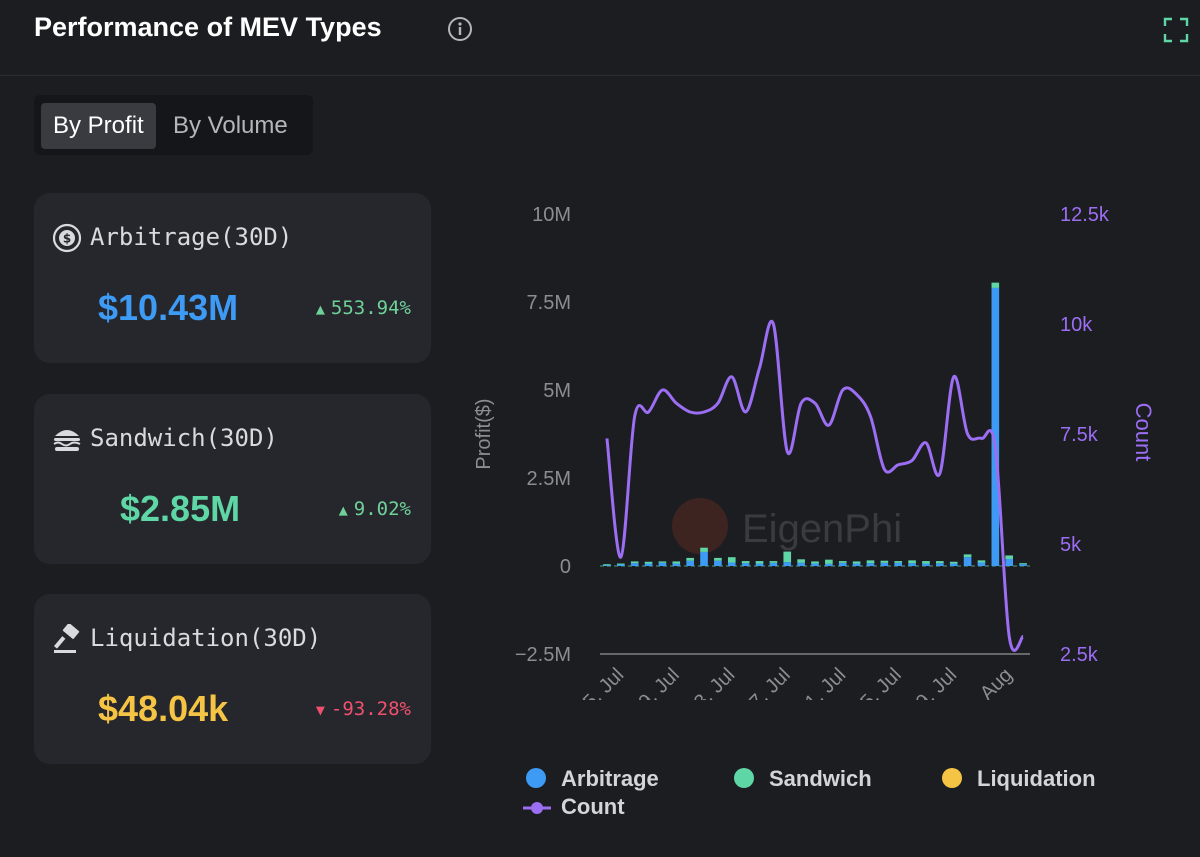  What do you see at coordinates (230, 125) in the screenshot?
I see `by-volume-button: By Volume` at bounding box center [230, 125].